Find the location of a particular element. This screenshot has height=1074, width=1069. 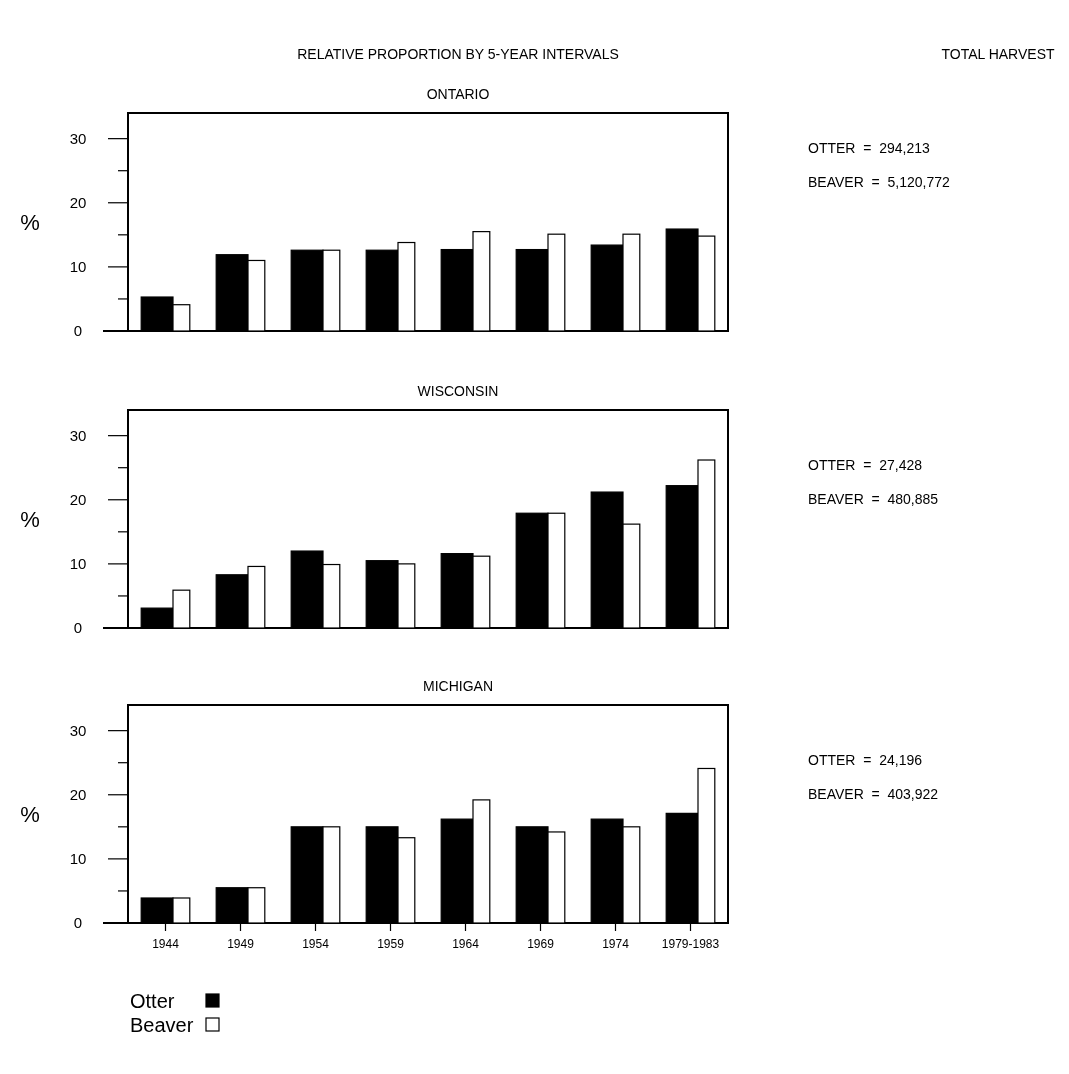

text: BEAVER = 5,120,772 is located at coordinates (879, 182).